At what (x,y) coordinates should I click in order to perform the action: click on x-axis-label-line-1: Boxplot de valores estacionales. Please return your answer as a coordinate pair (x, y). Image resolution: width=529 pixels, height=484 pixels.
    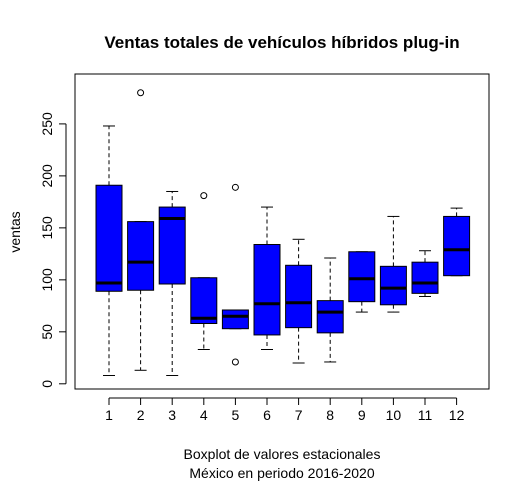
    Looking at the image, I should click on (282, 454).